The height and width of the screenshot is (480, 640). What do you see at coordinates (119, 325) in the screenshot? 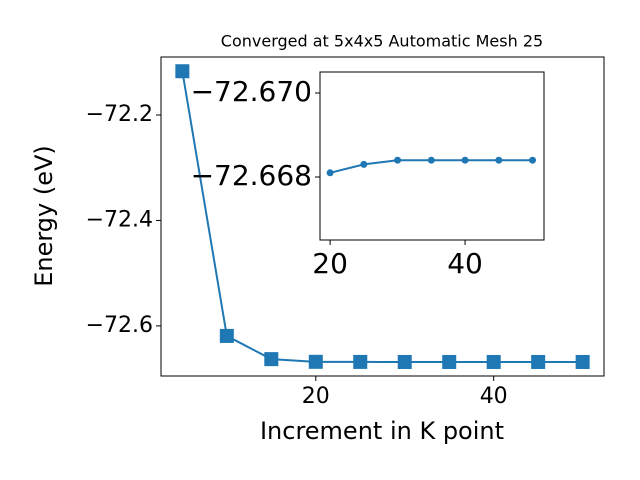
I see `y-tick-label: −72.6` at bounding box center [119, 325].